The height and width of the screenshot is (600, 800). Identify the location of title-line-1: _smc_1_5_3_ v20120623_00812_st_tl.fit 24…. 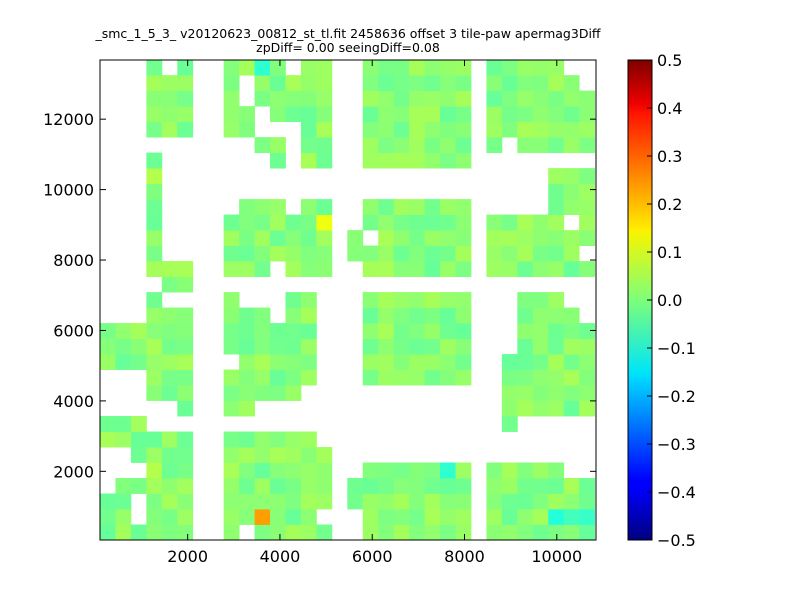
(347, 33).